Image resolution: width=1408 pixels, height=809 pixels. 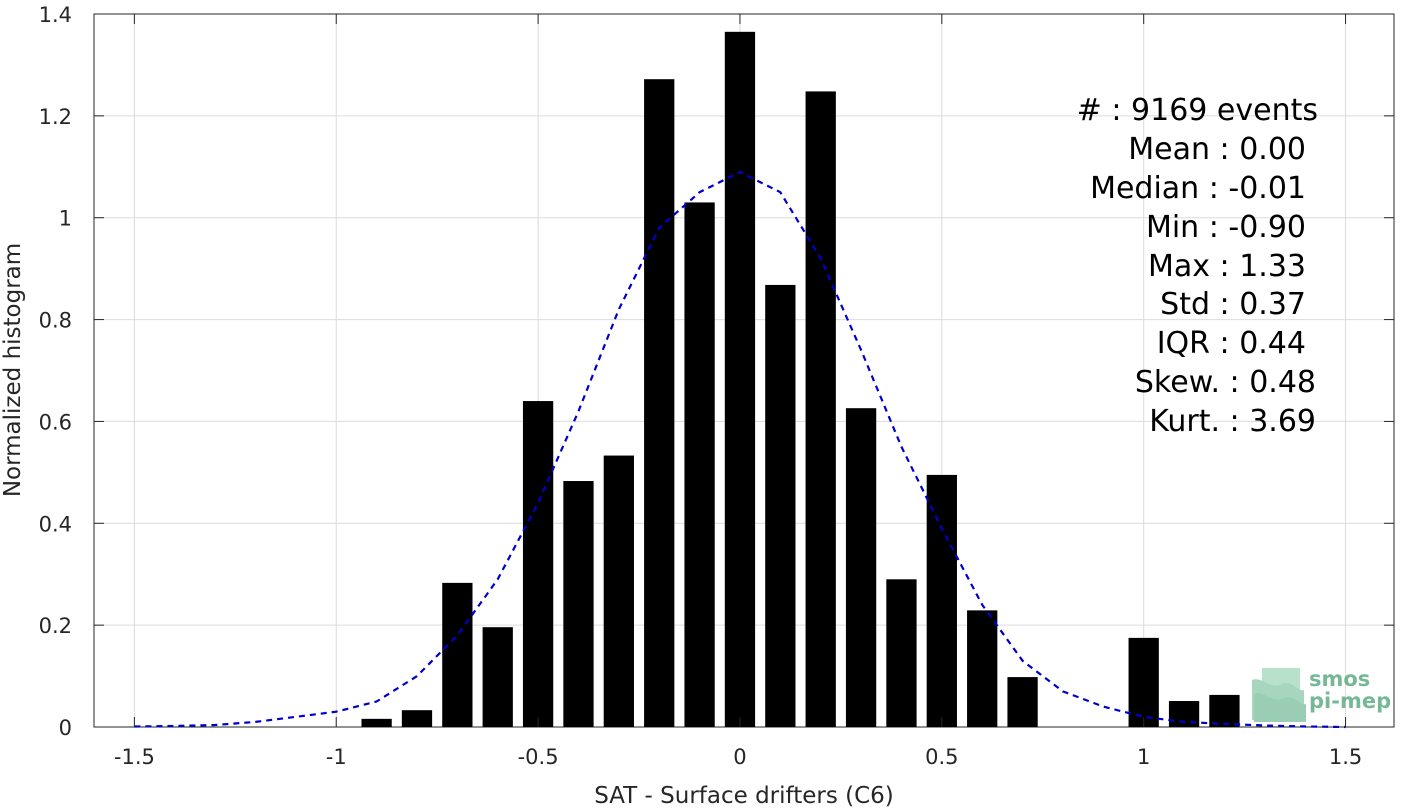 I want to click on smos-pi-mep-logo: smos pi-mep, so click(x=1321, y=694).